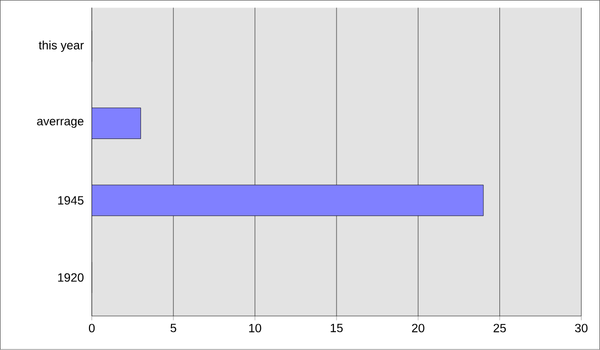 The width and height of the screenshot is (600, 350). I want to click on x-tick-label: 30, so click(581, 328).